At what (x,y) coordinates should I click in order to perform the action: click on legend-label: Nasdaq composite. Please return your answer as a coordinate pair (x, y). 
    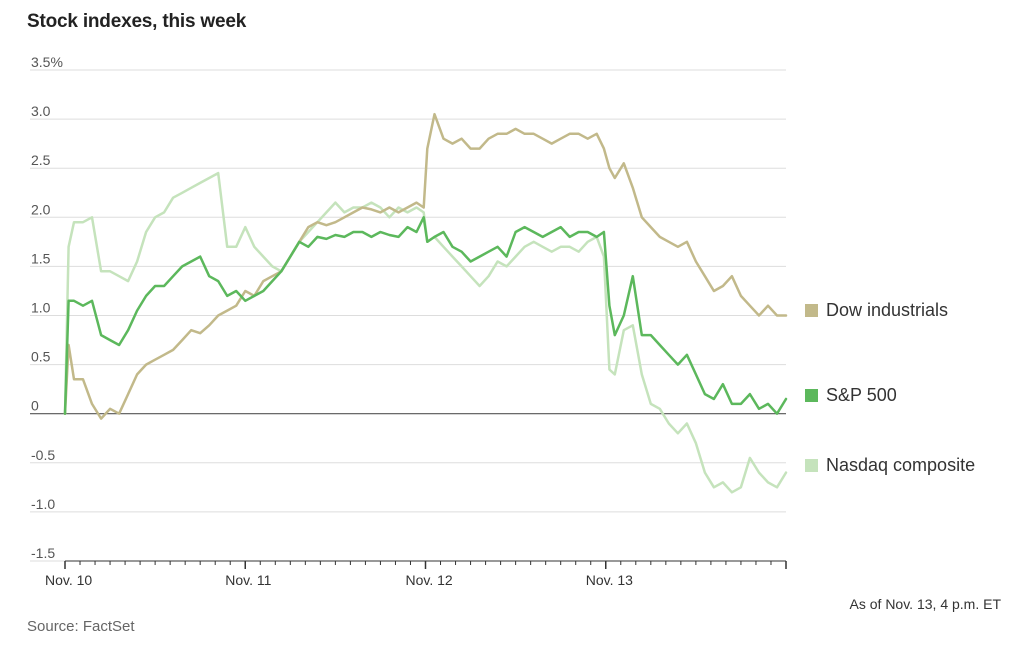
    Looking at the image, I should click on (901, 465).